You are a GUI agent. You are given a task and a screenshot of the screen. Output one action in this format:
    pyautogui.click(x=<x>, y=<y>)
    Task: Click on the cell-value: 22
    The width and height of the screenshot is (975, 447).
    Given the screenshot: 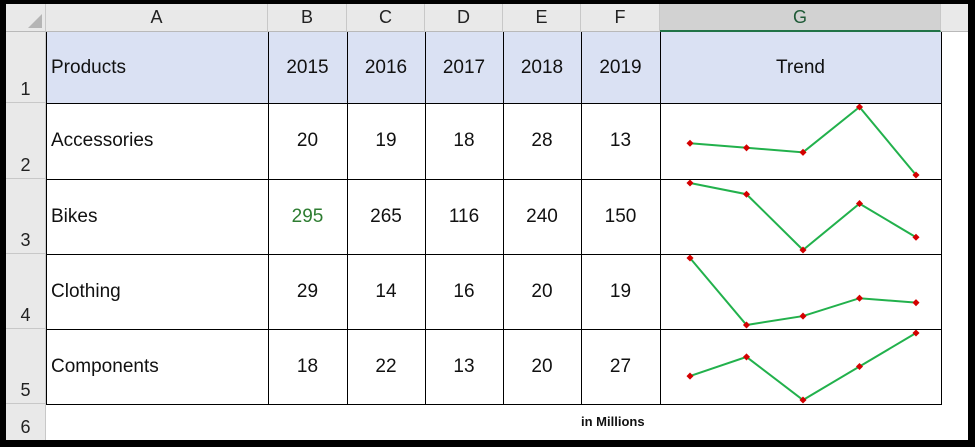 What is the action you would take?
    pyautogui.click(x=386, y=366)
    